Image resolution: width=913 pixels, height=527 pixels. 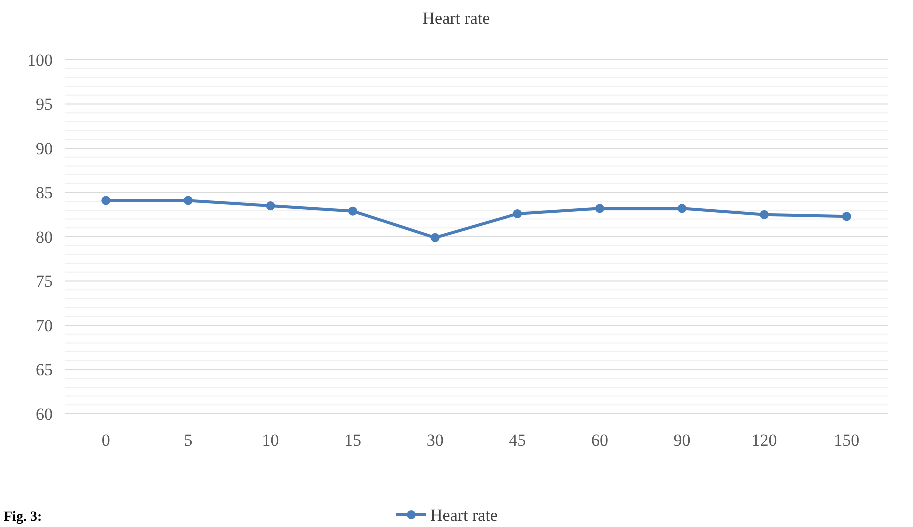 I want to click on x-tick-label: 10, so click(x=271, y=440).